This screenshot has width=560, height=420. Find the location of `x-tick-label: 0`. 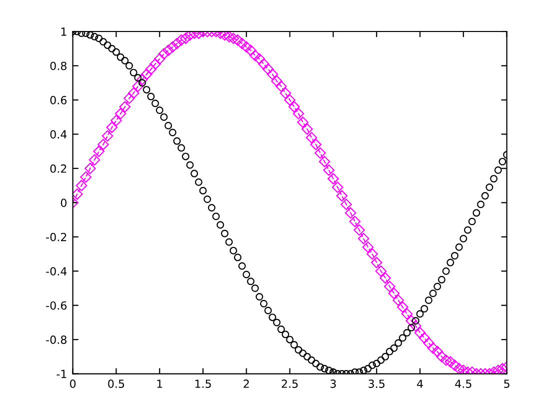

x-tick-label: 0 is located at coordinates (73, 384).